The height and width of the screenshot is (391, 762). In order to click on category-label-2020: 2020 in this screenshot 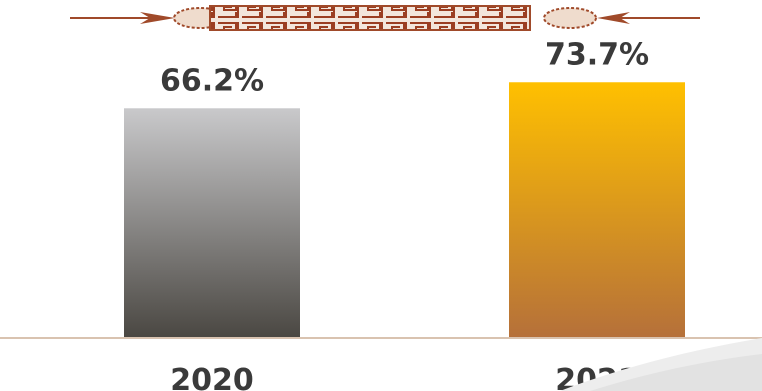, I will do `click(212, 377)`.